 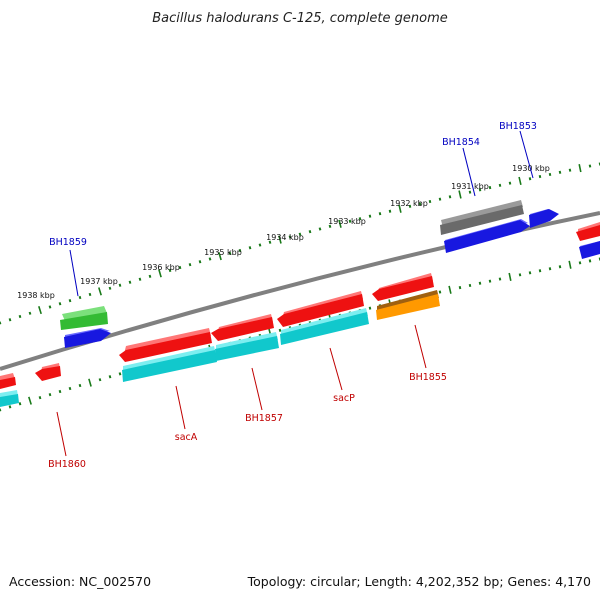 I want to click on ruler-label-1938: 1938 kbp, so click(x=36, y=295).